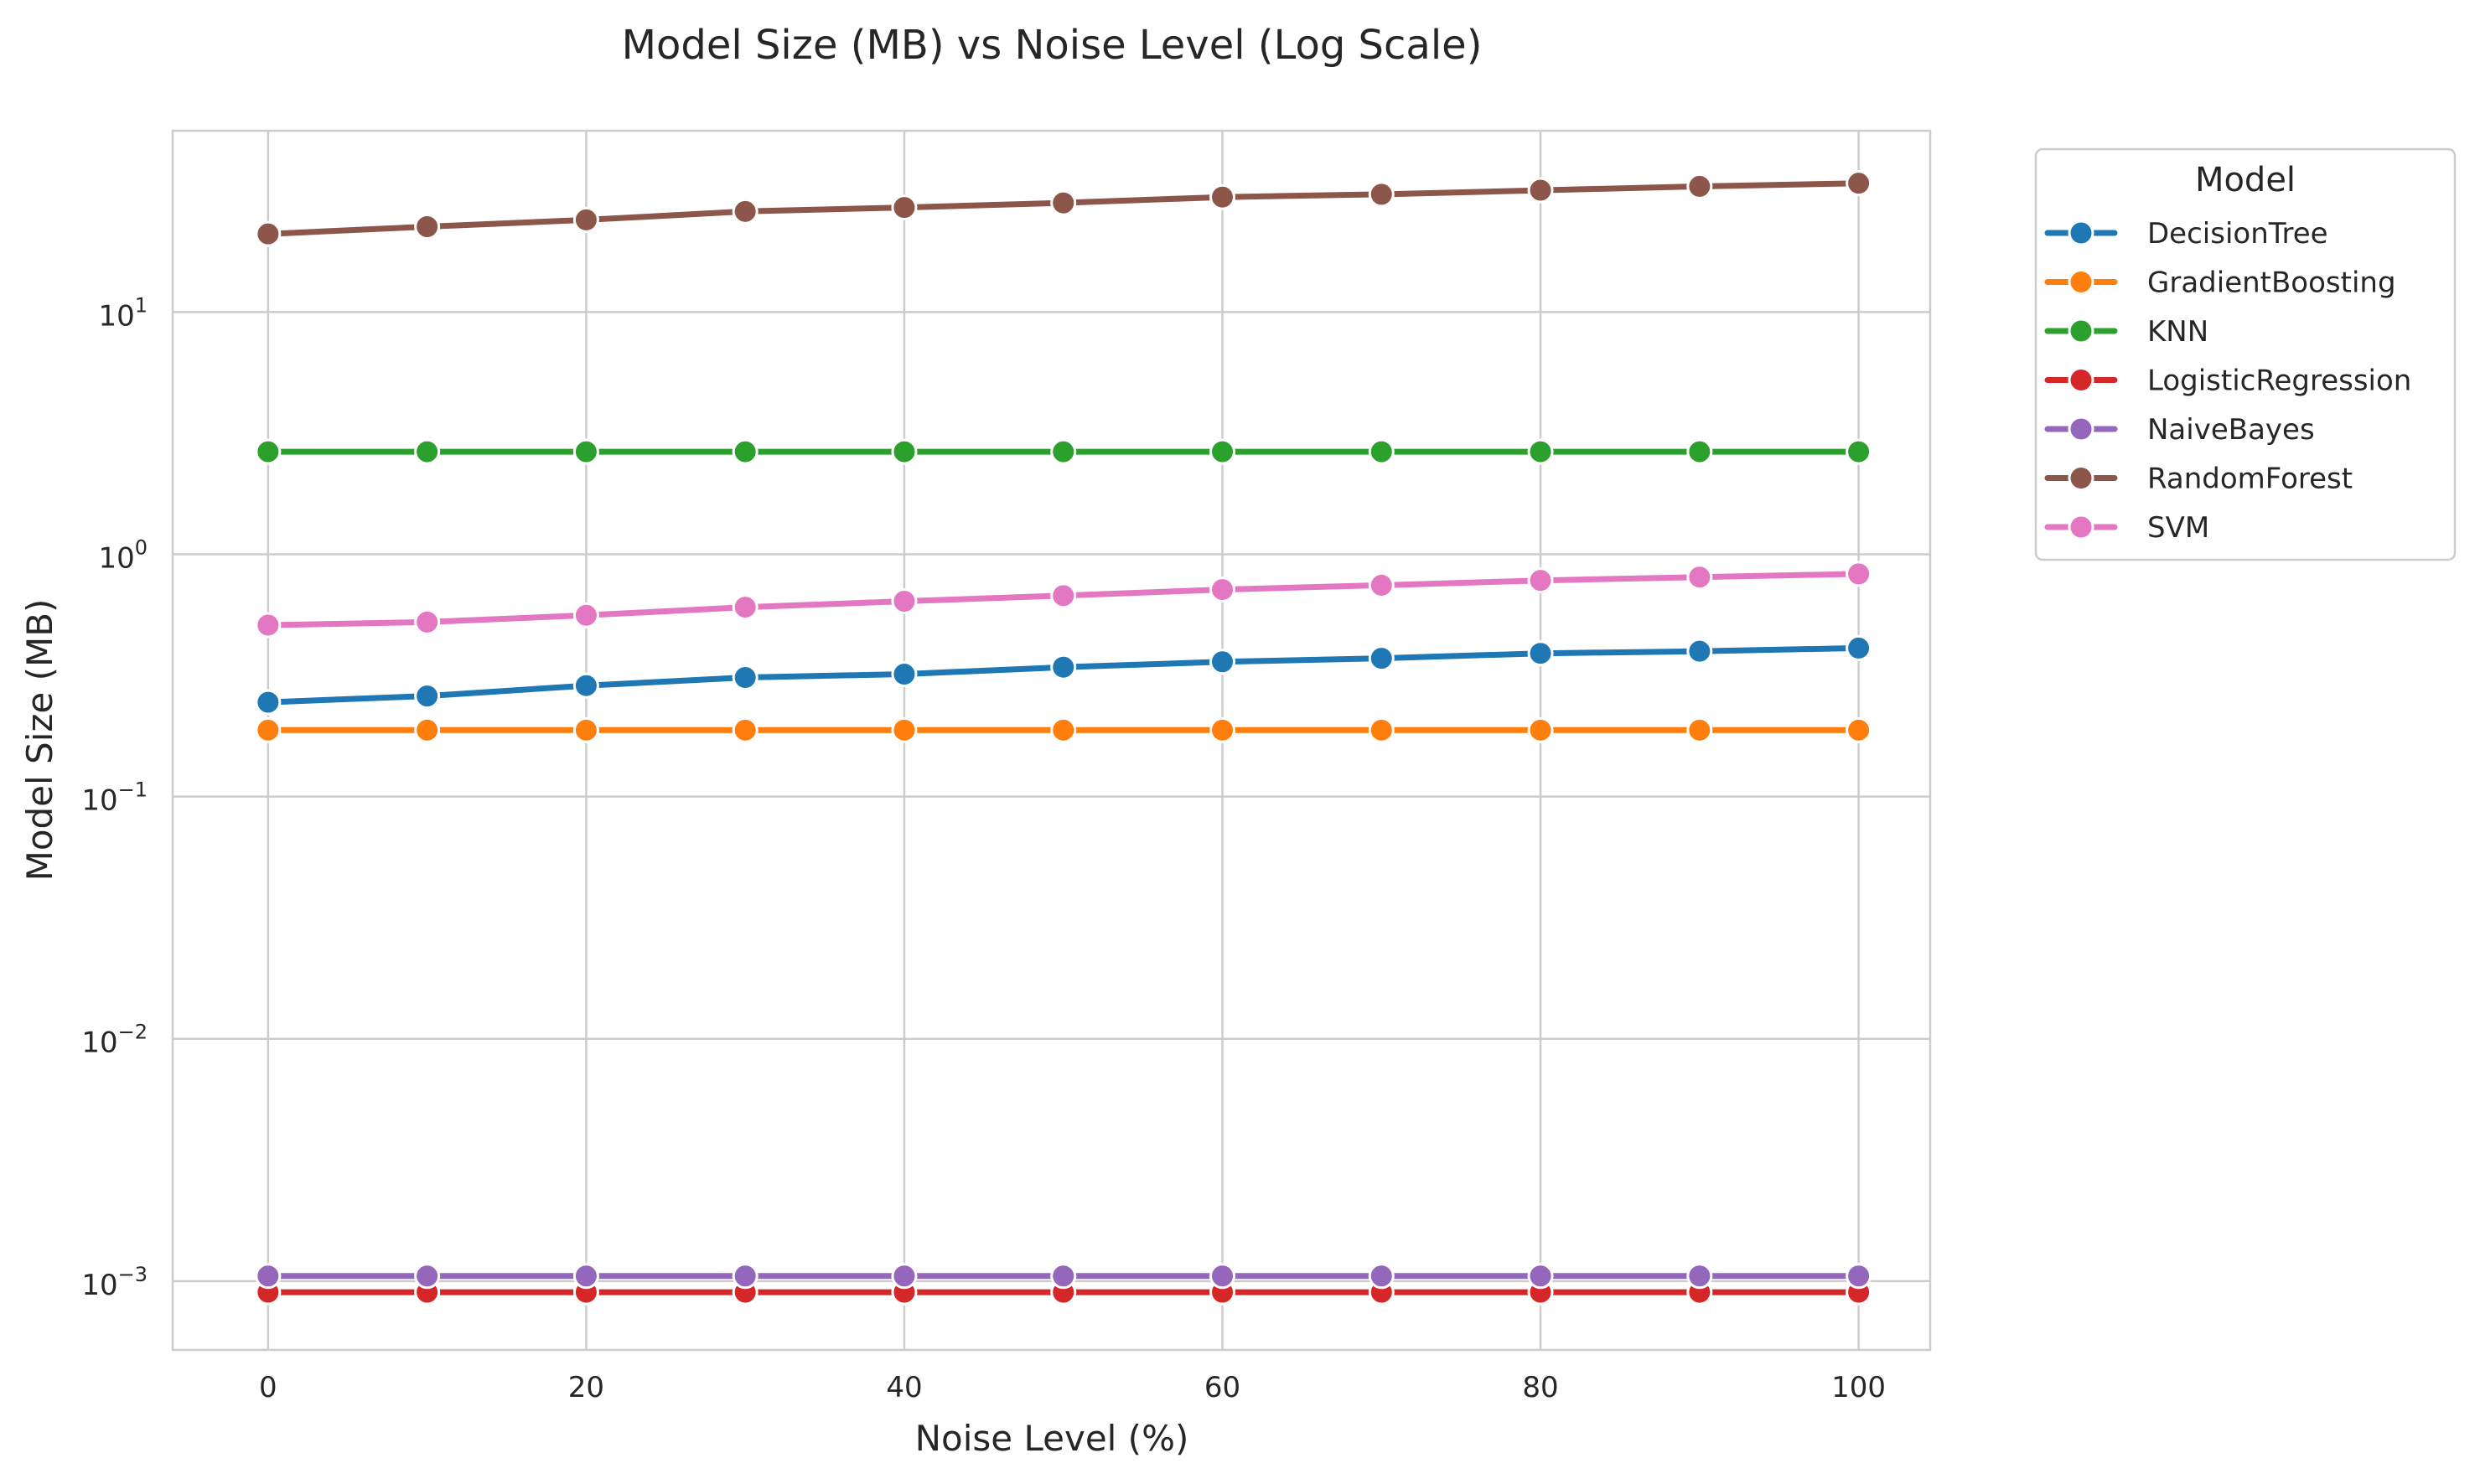 Image resolution: width=2480 pixels, height=1484 pixels. What do you see at coordinates (2231, 430) in the screenshot?
I see `legend-label: NaiveBayes` at bounding box center [2231, 430].